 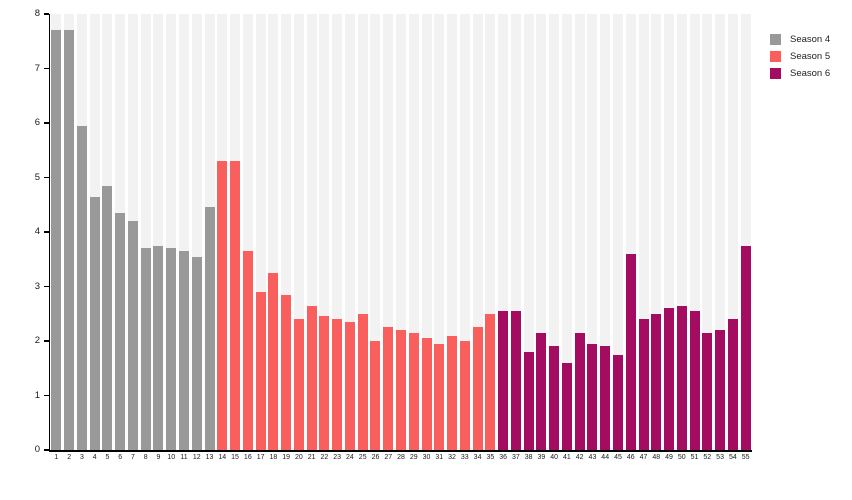 What do you see at coordinates (401, 457) in the screenshot?
I see `x-tick-label-28: 28` at bounding box center [401, 457].